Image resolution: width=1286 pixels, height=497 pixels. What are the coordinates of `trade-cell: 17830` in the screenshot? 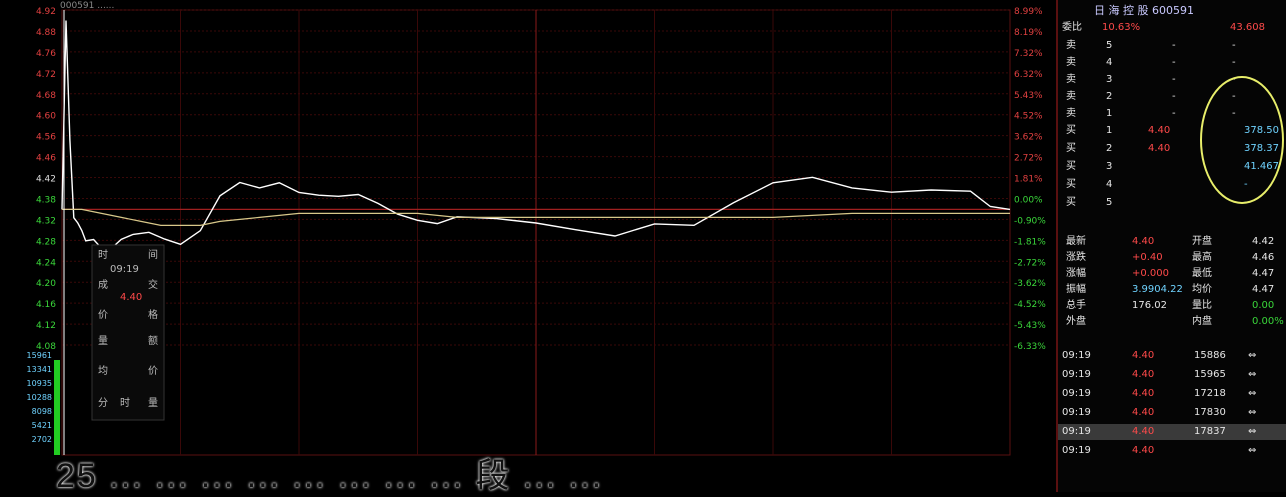 It's located at (1210, 412).